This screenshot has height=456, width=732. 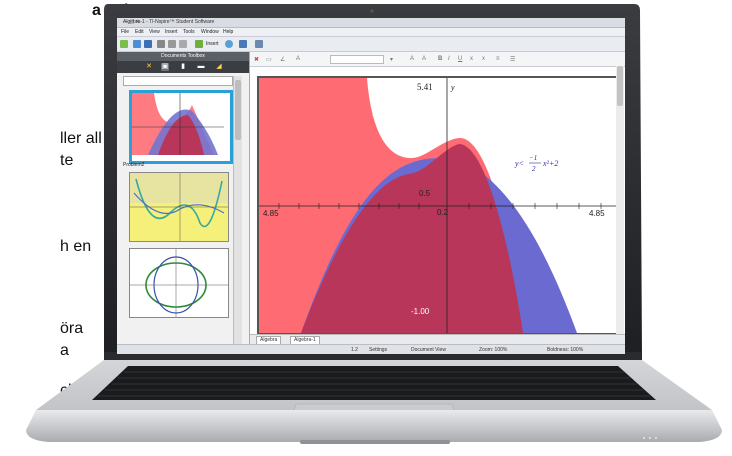 I want to click on point-label-a: 0.5, so click(x=425, y=193).